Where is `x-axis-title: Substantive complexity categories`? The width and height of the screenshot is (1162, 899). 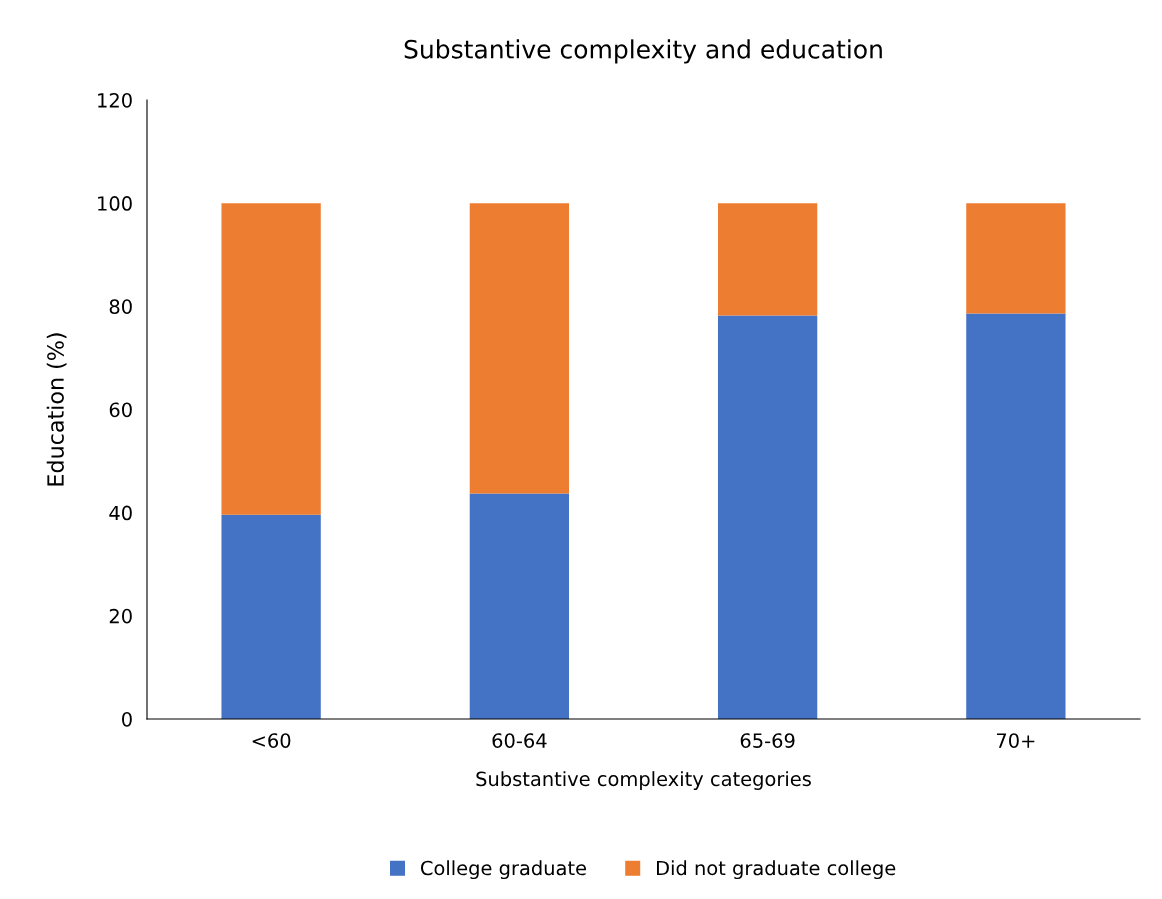
x-axis-title: Substantive complexity categories is located at coordinates (643, 780).